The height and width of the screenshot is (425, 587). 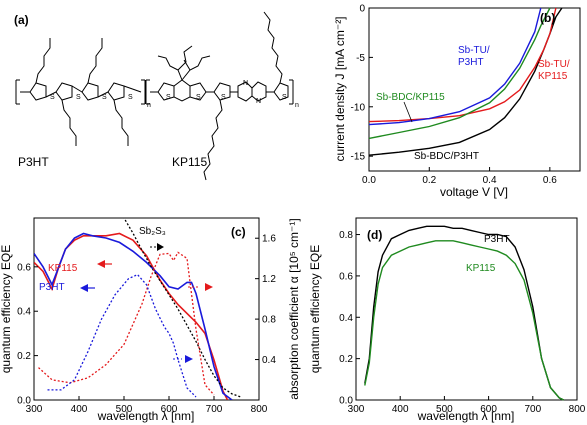 I want to click on panel-c-right-axis-label: absorption coefficient α [10⁵ cm⁻¹], so click(x=294, y=308).